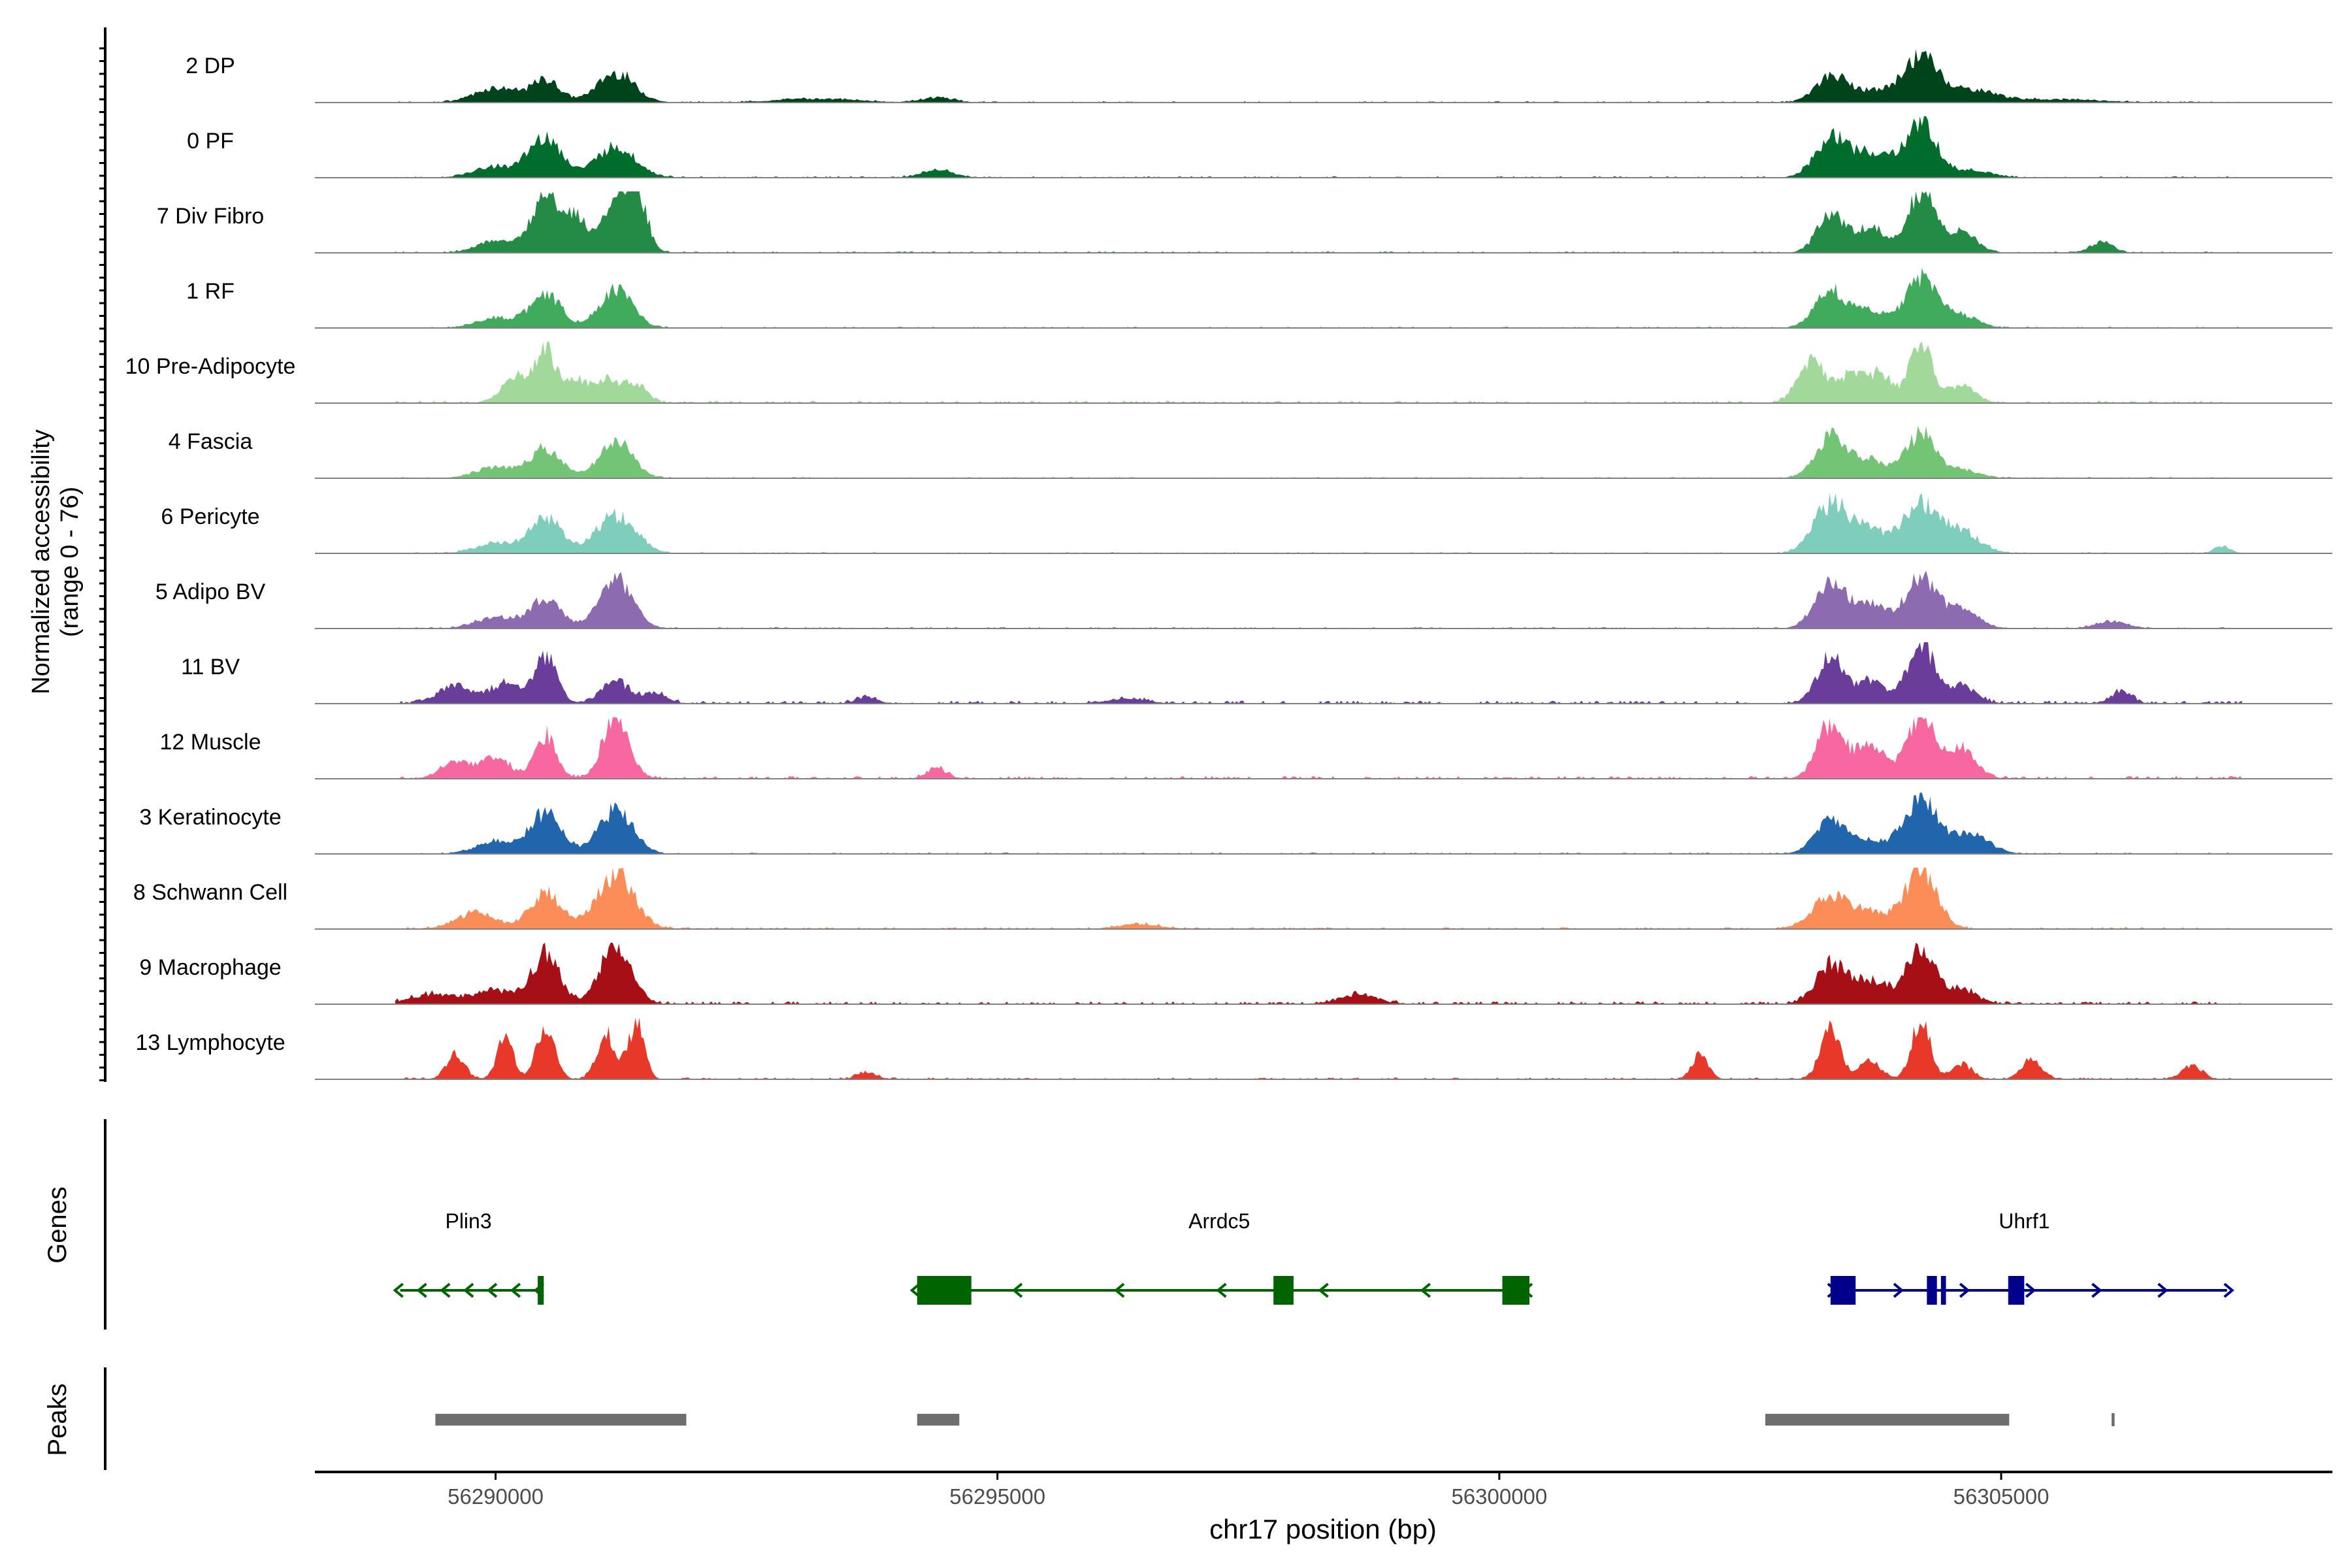 The image size is (2352, 1568). What do you see at coordinates (2001, 1496) in the screenshot?
I see `x-tick-label: 56305000` at bounding box center [2001, 1496].